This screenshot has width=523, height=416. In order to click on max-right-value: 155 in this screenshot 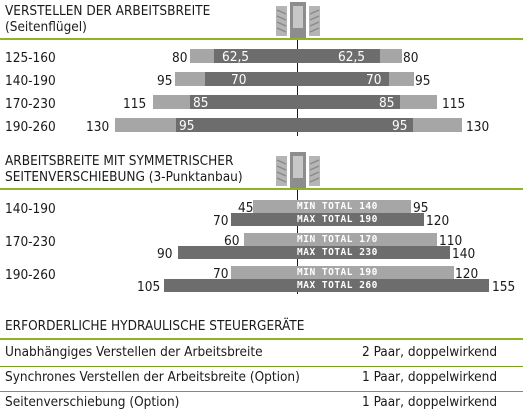, I will do `click(504, 287)`.